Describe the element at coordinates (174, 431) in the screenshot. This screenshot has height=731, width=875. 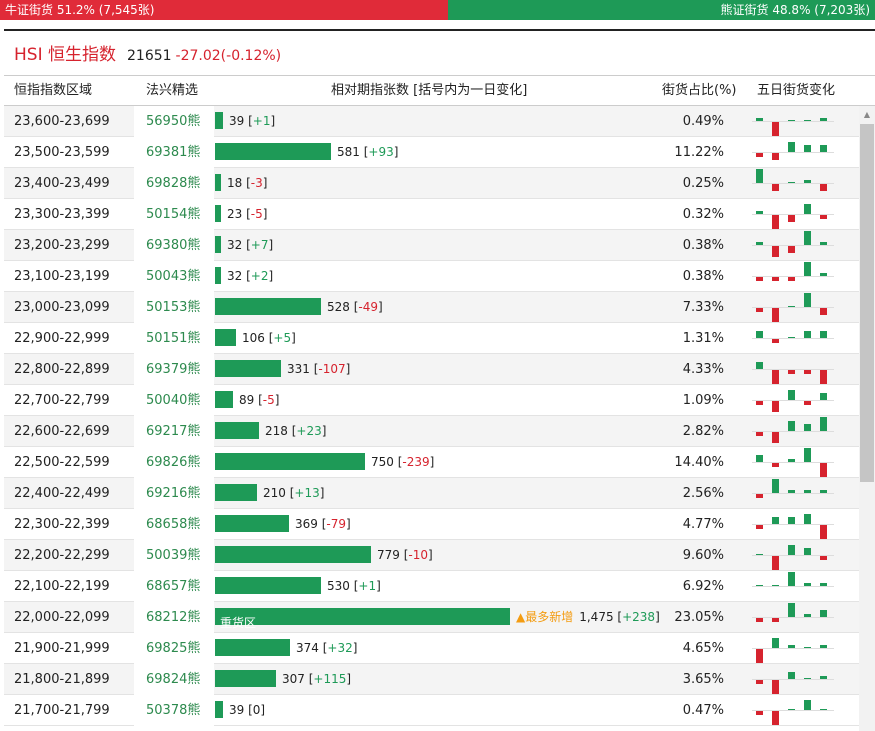
I see `warrant-code-link: 69217熊` at that location.